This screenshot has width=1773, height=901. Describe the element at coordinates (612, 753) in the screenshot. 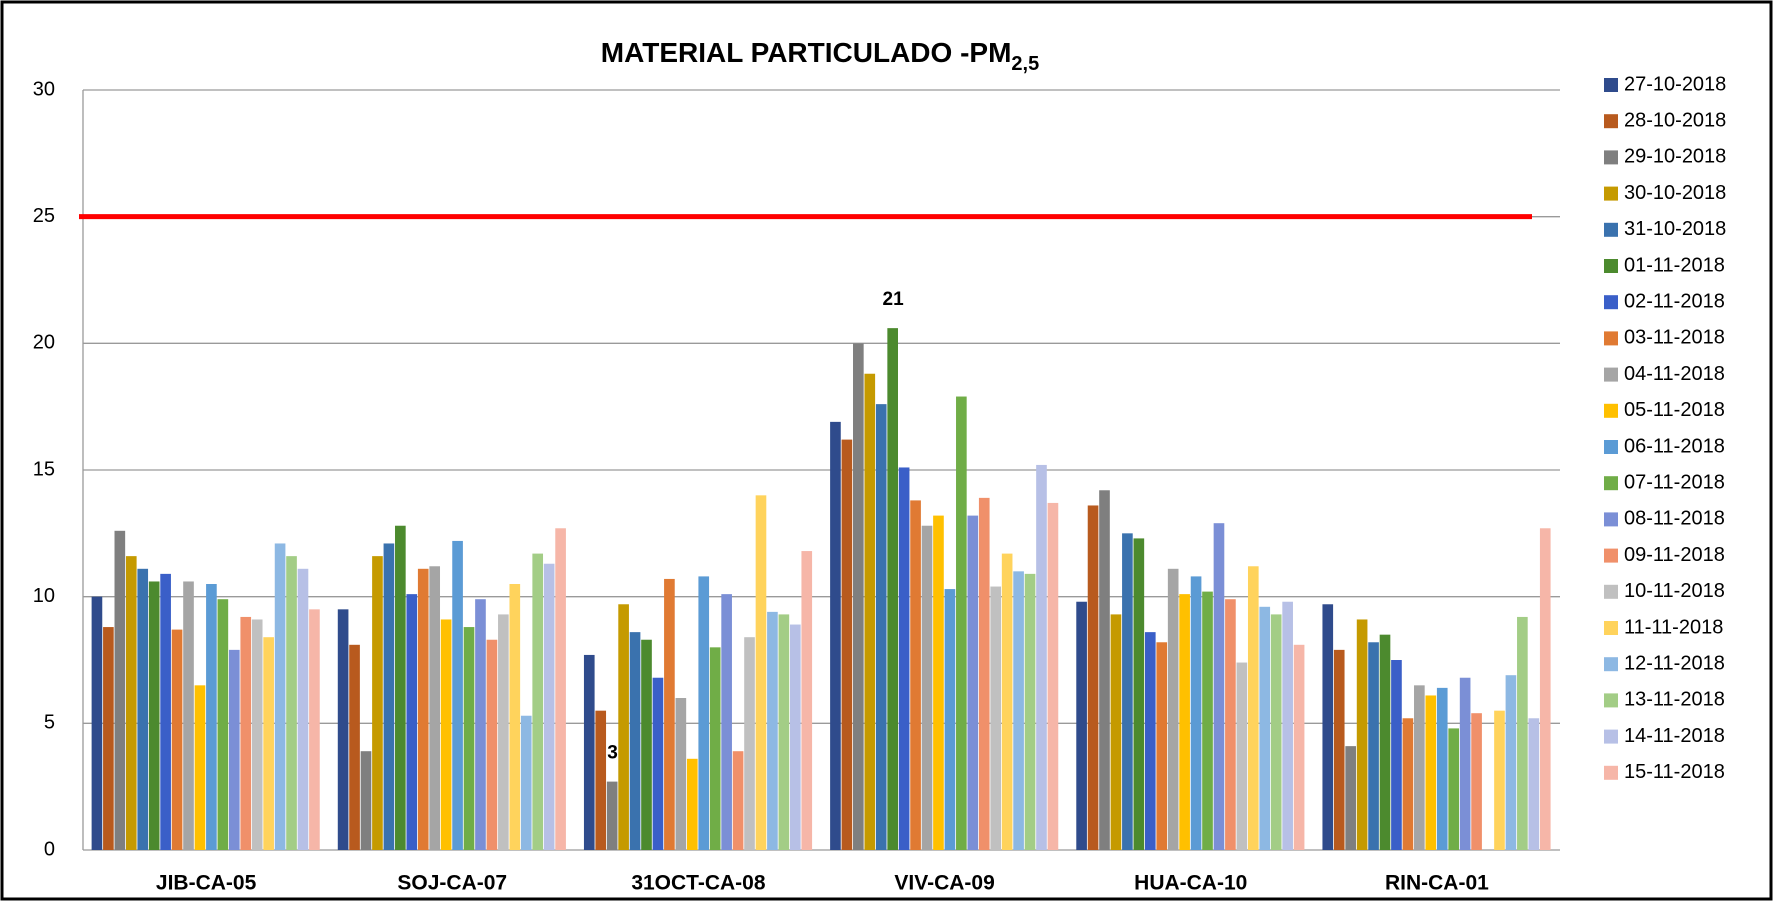

I see `data-label: 3` at that location.